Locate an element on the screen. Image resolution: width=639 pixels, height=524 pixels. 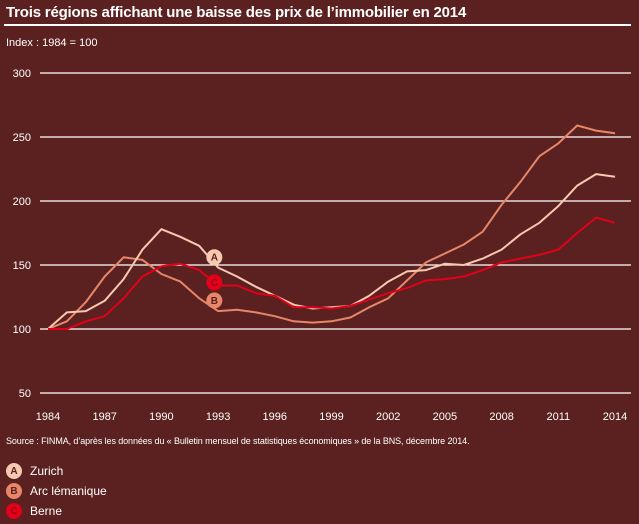
legend-item-zurich: A Zurich is located at coordinates (56, 471).